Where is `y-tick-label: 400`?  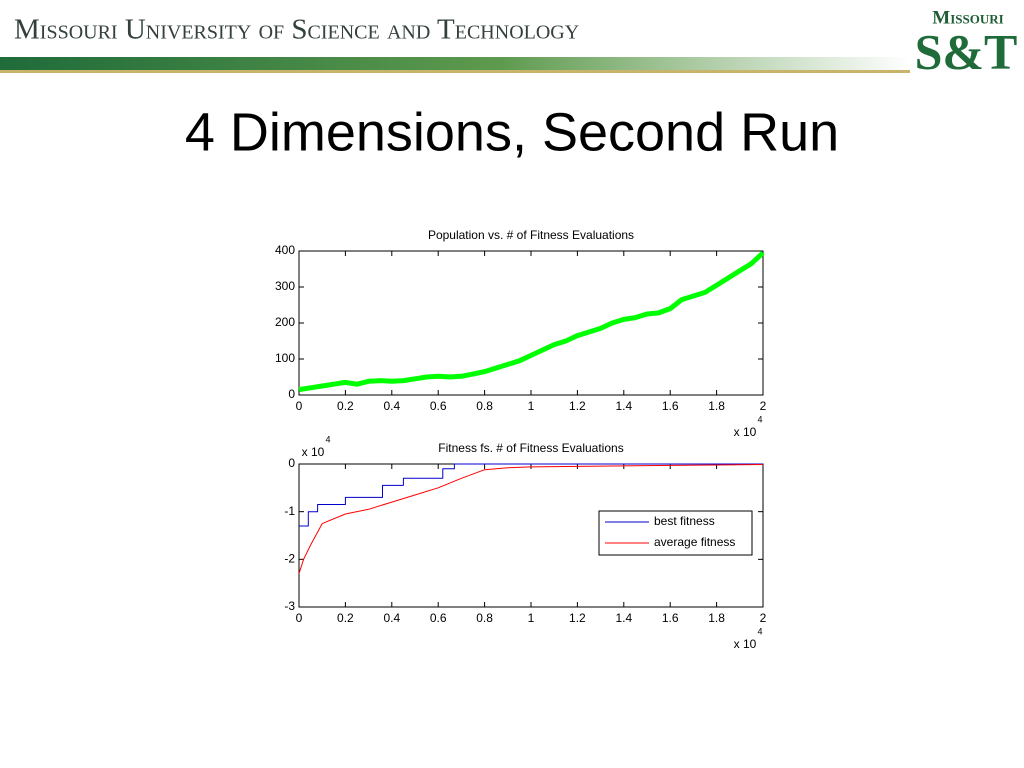
y-tick-label: 400 is located at coordinates (285, 250).